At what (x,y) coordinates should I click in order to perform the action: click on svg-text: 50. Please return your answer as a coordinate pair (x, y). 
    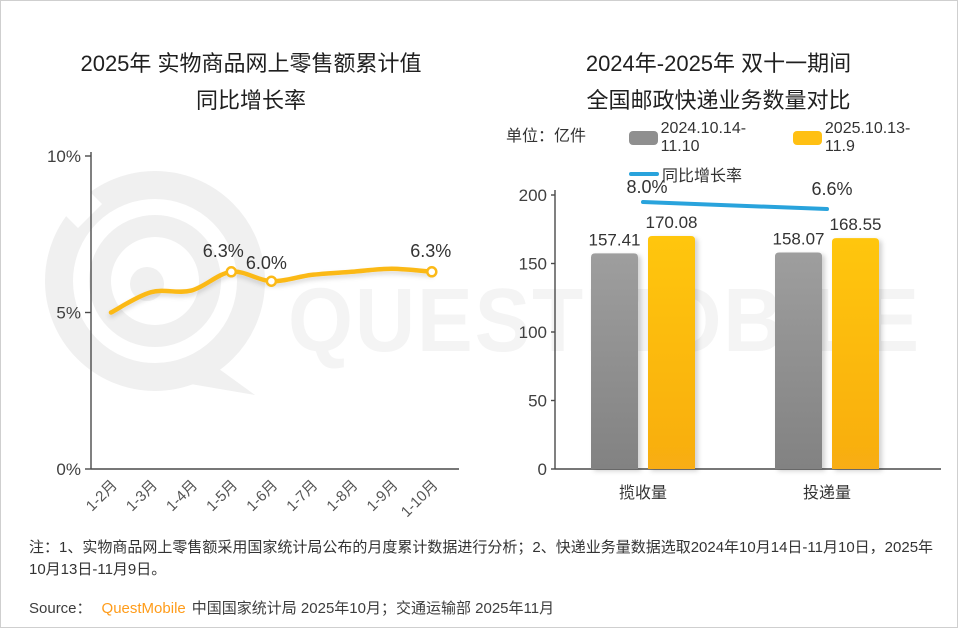
    Looking at the image, I should click on (537, 401).